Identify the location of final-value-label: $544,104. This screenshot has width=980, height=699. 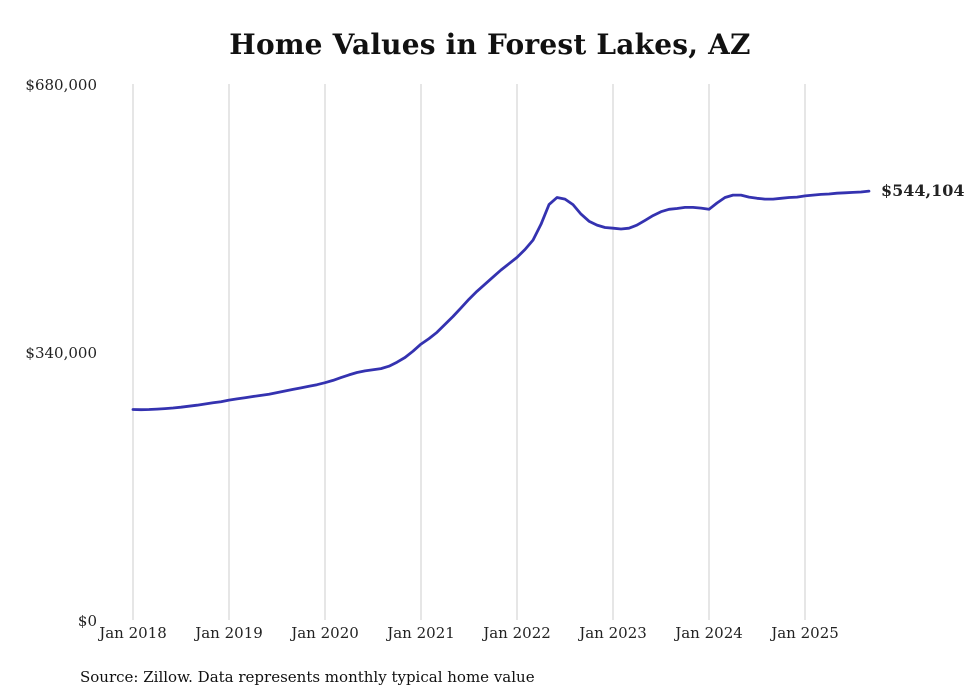
(923, 190).